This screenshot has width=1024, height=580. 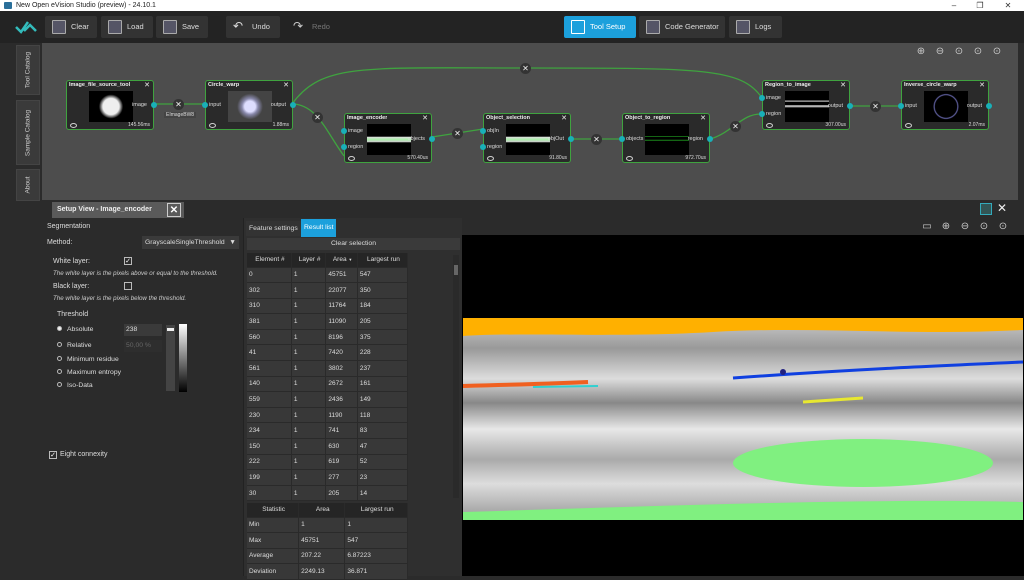 What do you see at coordinates (328, 415) in the screenshot?
I see `table-row: 230 1 1190 118` at bounding box center [328, 415].